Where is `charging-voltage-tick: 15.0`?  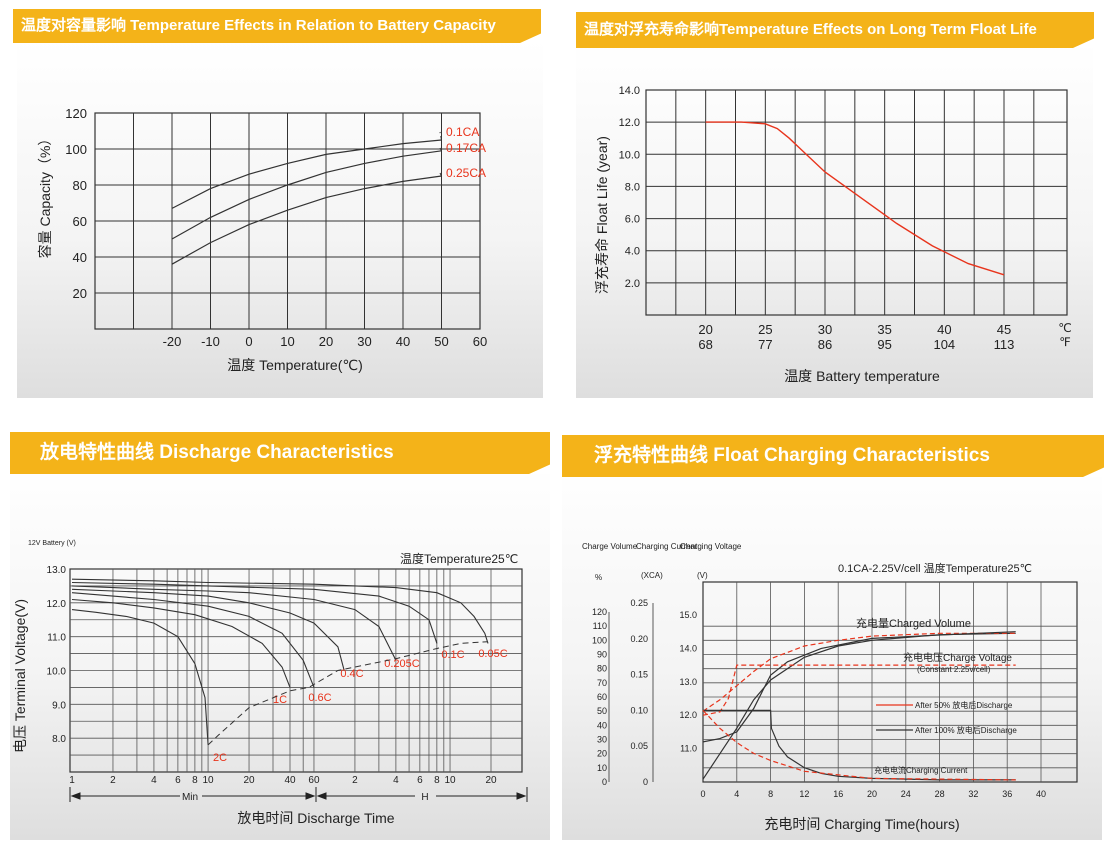 charging-voltage-tick: 15.0 is located at coordinates (688, 615).